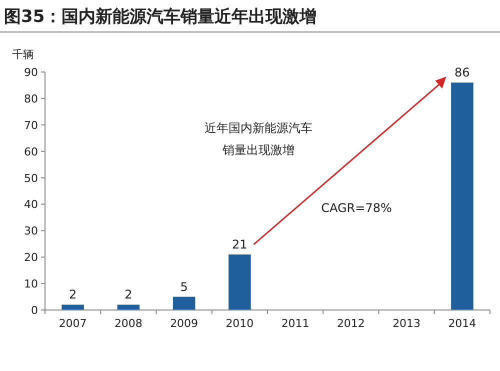 The width and height of the screenshot is (500, 371). I want to click on x-tick-label: 2014, so click(462, 323).